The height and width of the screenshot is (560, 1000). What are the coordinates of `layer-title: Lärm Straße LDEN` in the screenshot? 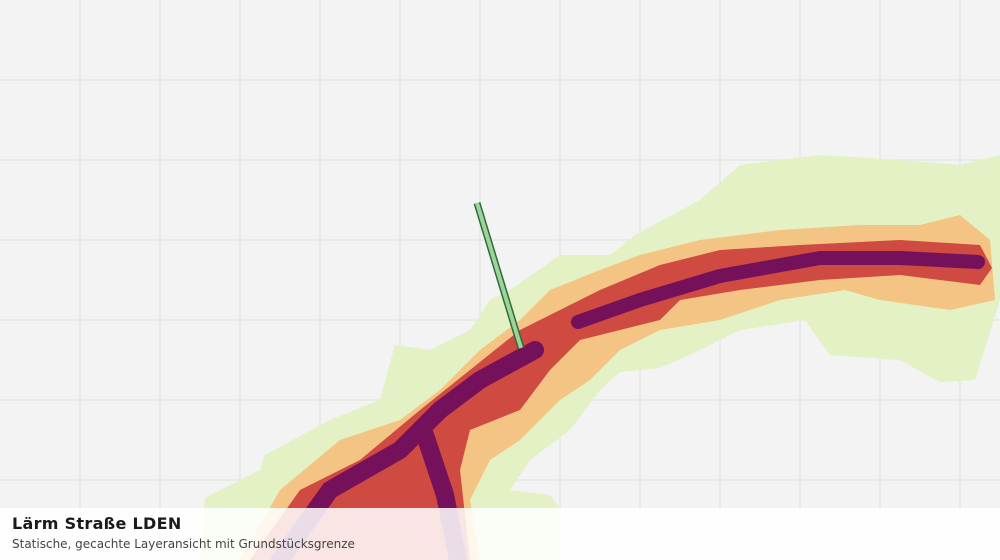 It's located at (97, 523).